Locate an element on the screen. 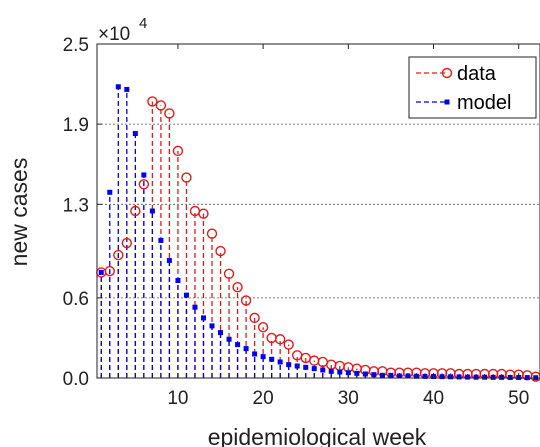 This screenshot has width=540, height=447. y-tick-label: 0.0 is located at coordinates (76, 379).